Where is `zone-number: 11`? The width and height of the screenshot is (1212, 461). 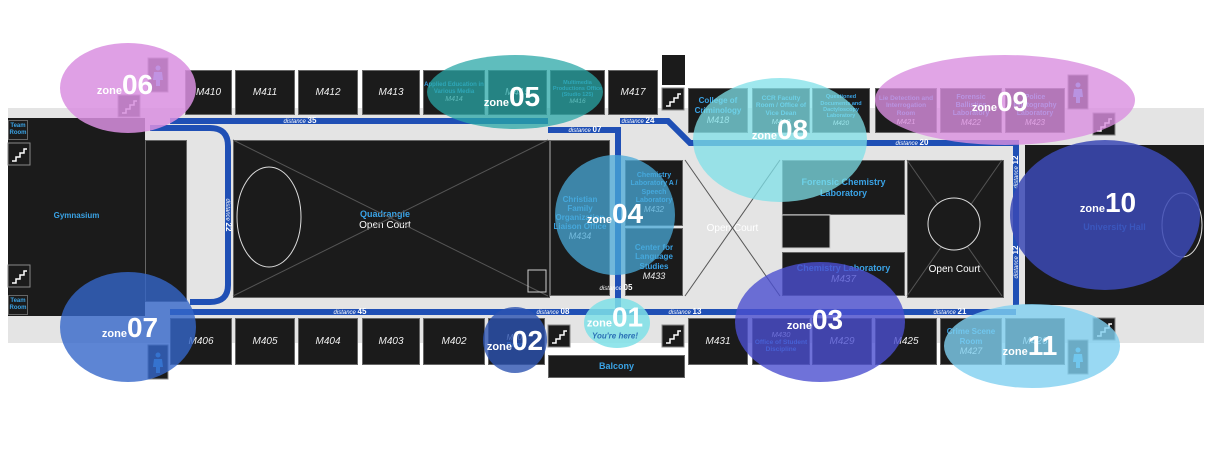
zone-number: 11 is located at coordinates (1042, 345).